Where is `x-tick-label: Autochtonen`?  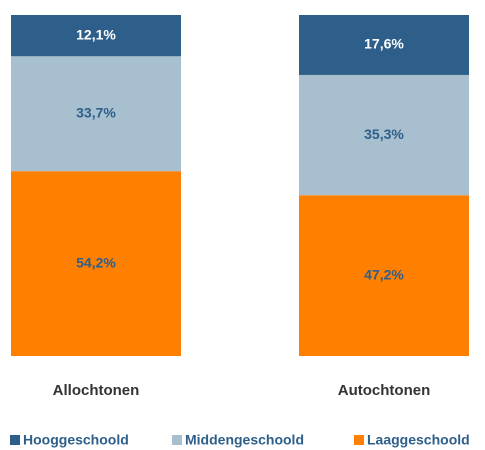
x-tick-label: Autochtonen is located at coordinates (384, 390).